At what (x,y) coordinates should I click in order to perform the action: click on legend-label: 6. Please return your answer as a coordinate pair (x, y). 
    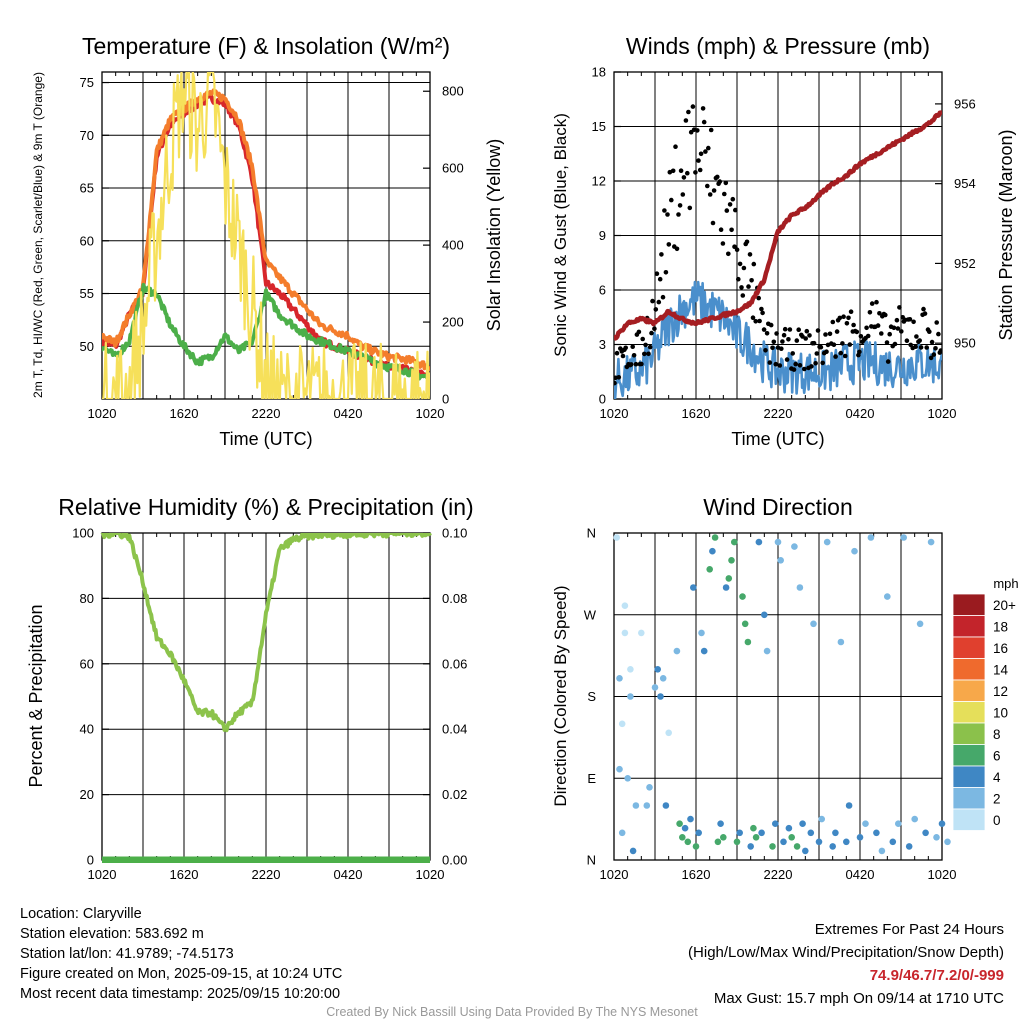
    Looking at the image, I should click on (997, 755).